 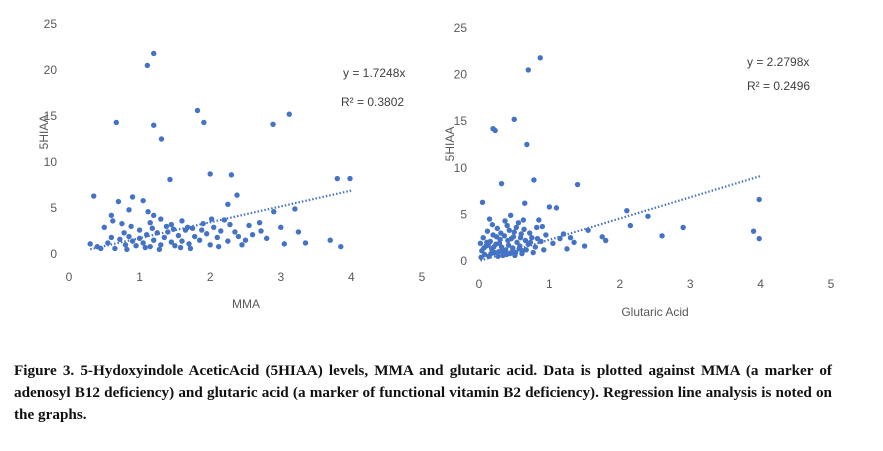 What do you see at coordinates (461, 168) in the screenshot?
I see `y-tick-label: 10` at bounding box center [461, 168].